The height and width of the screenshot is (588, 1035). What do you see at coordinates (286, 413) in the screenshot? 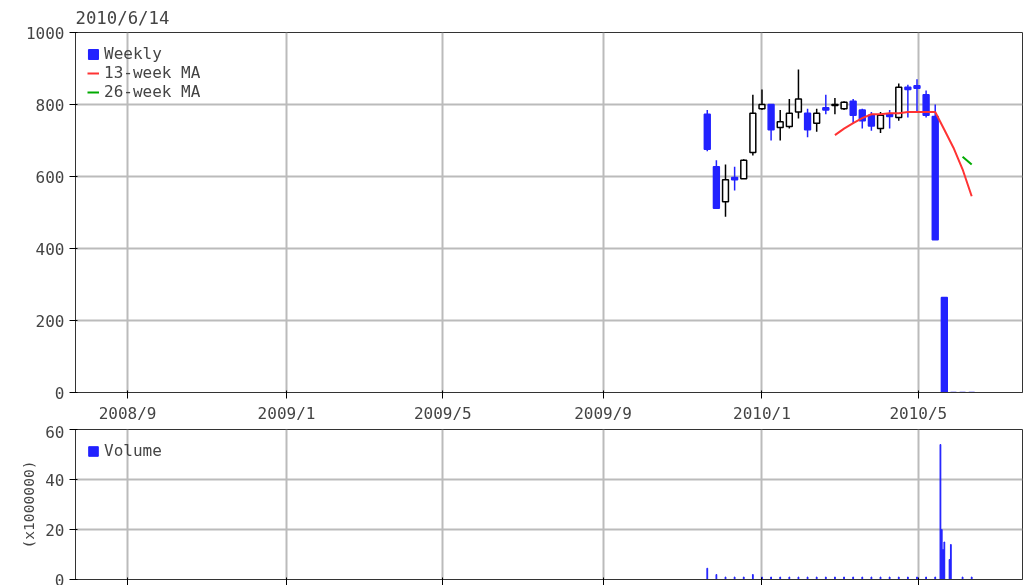
I see `x-tick-label: 2009/1` at bounding box center [286, 413].